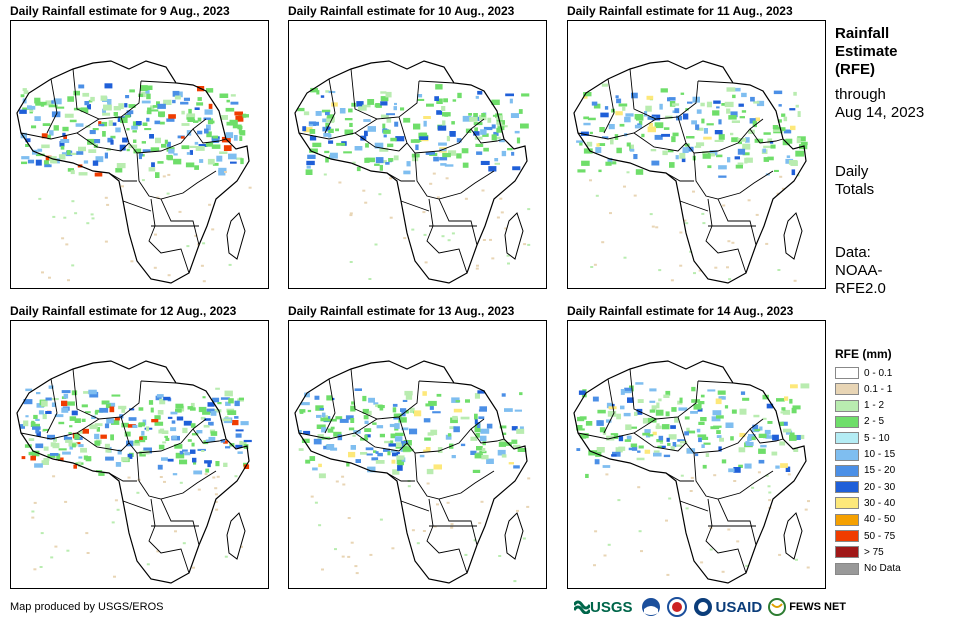 Image resolution: width=967 pixels, height=626 pixels. I want to click on rainfall-map, so click(696, 454).